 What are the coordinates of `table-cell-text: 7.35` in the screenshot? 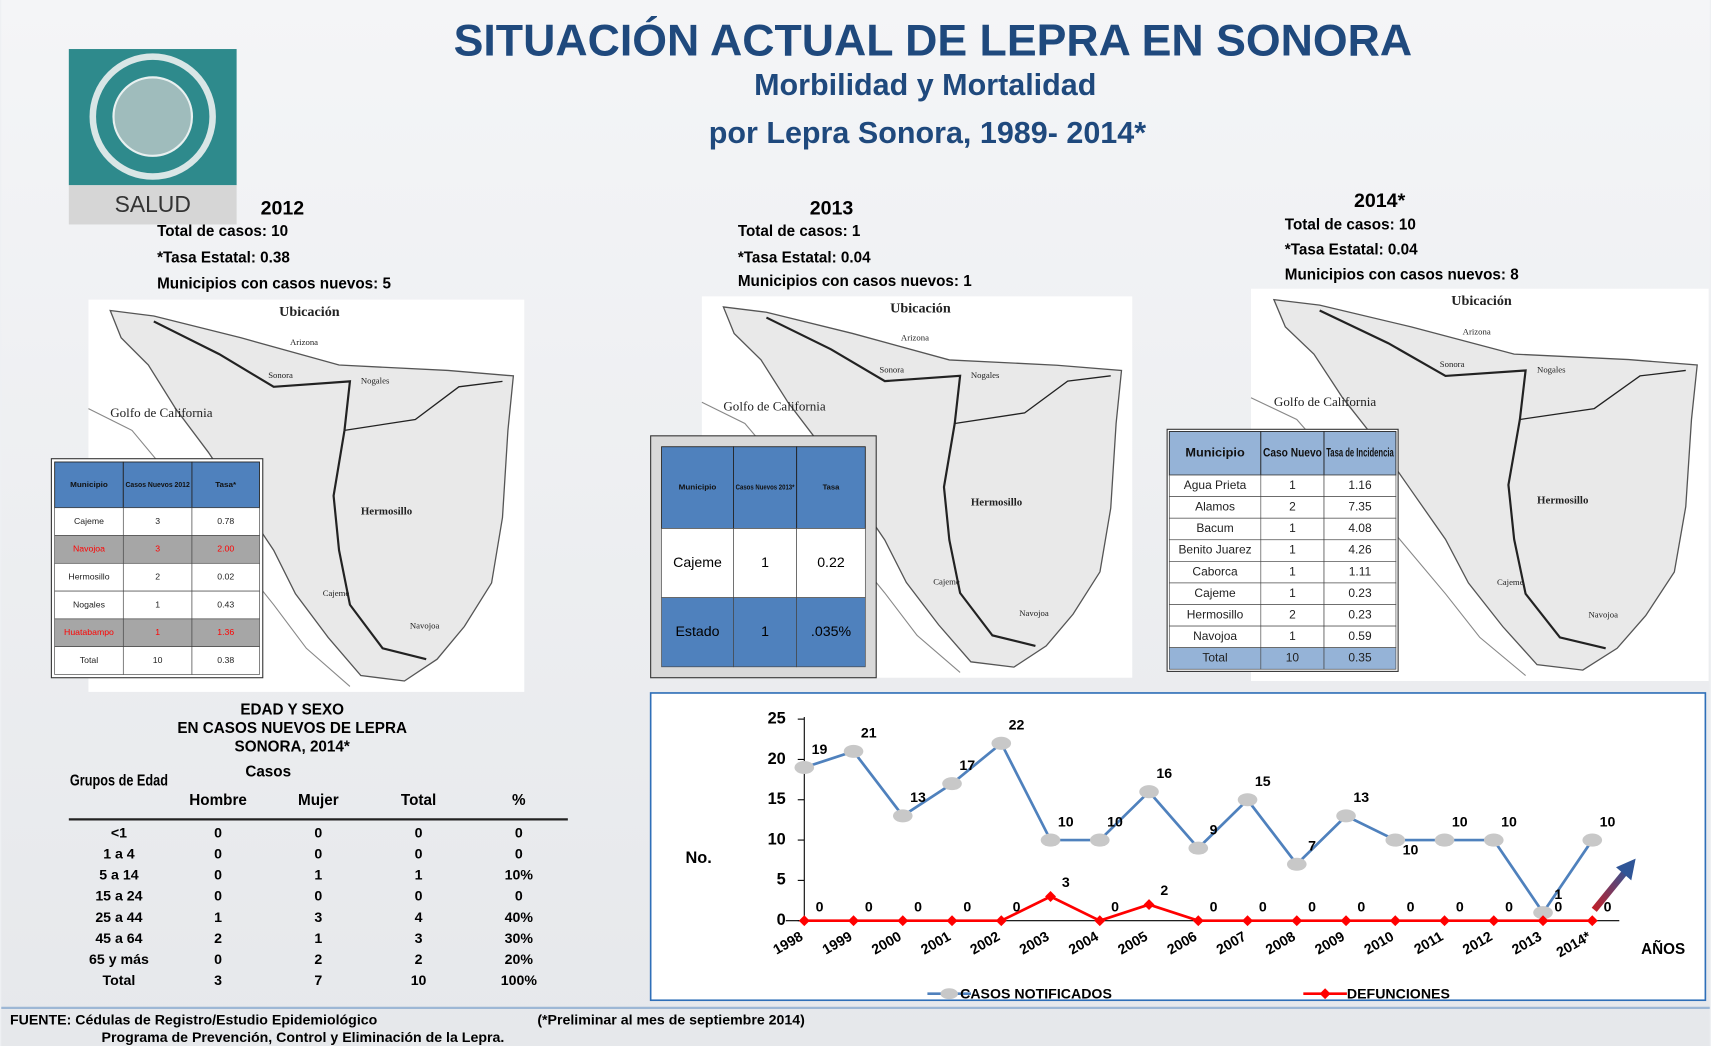 It's located at (1360, 507).